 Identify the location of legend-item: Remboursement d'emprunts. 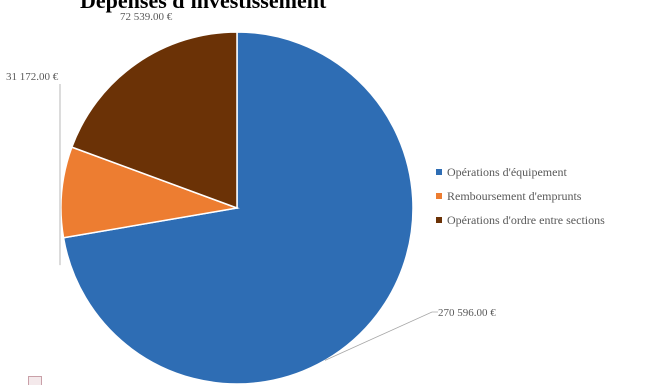
(520, 196).